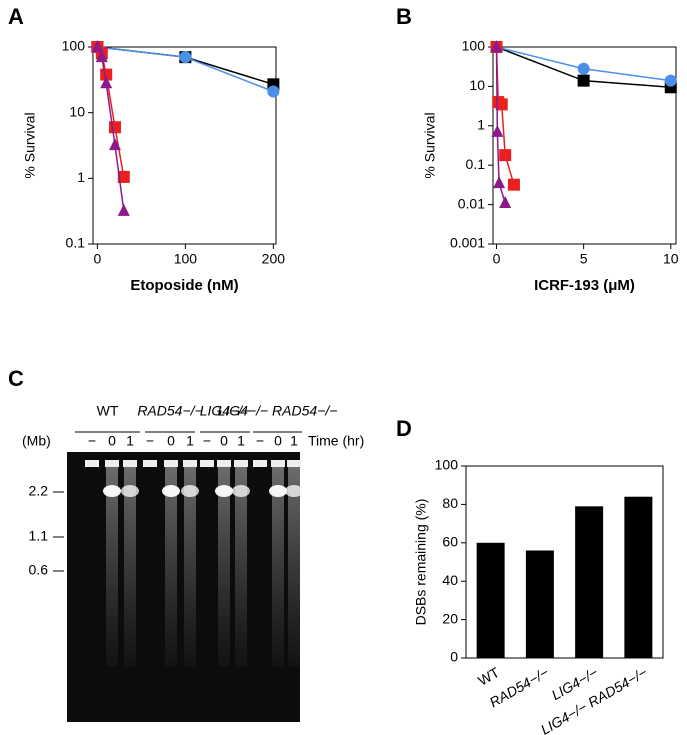 The height and width of the screenshot is (735, 687). Describe the element at coordinates (471, 203) in the screenshot. I see `y-tick-label: 0.01` at that location.